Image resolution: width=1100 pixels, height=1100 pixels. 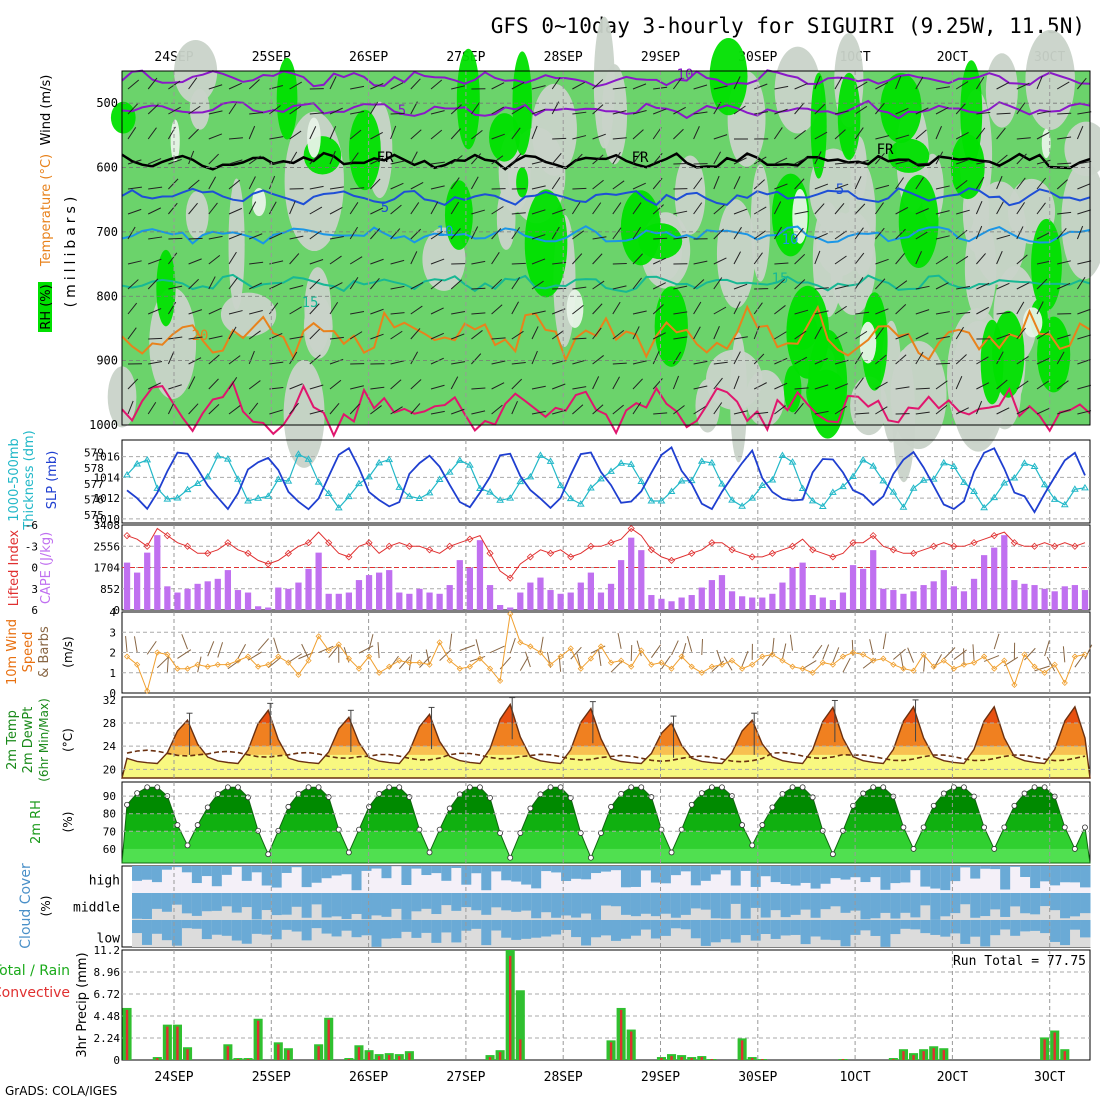 I want to click on x-tick-label-bottom: 3OCT, so click(x=1049, y=1077).